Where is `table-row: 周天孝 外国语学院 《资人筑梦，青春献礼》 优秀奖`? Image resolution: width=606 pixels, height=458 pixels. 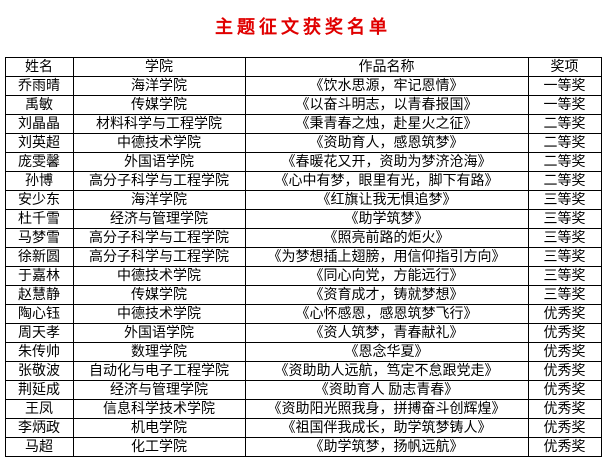 table-row: 周天孝 外国语学院 《资人筑梦，青春献礼》 优秀奖 is located at coordinates (303, 333).